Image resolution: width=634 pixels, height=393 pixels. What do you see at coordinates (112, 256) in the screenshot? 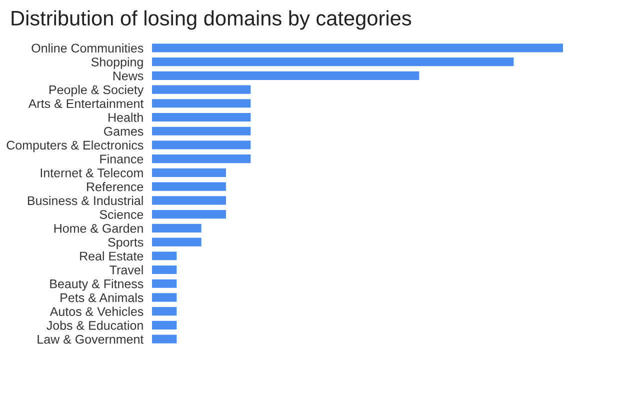
I see `y-tick-label: Real Estate` at bounding box center [112, 256].